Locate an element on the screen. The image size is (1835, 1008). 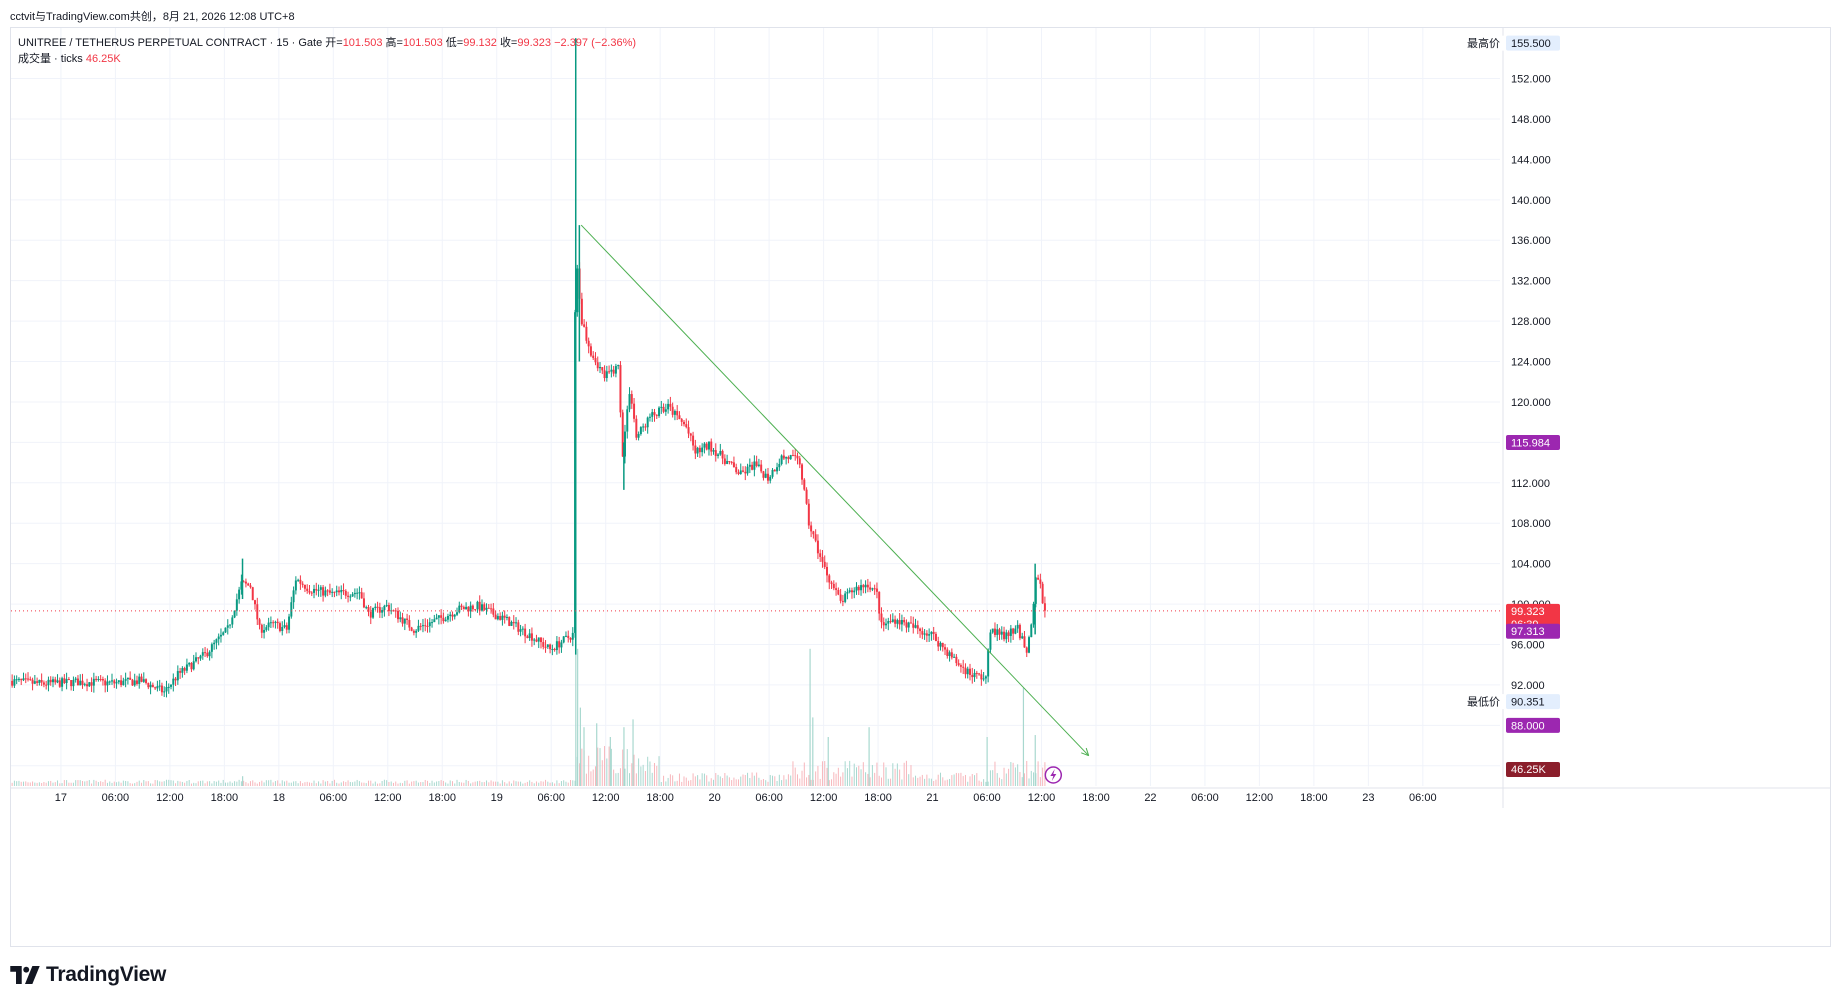
x-tick-label: 06:00 is located at coordinates (334, 798).